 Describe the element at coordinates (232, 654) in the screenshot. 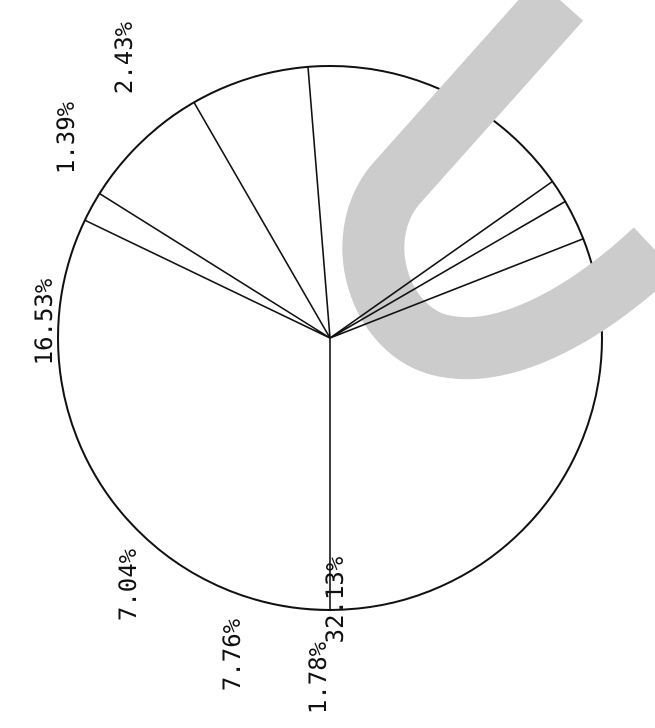

I see `slice-label: 7.76%` at that location.